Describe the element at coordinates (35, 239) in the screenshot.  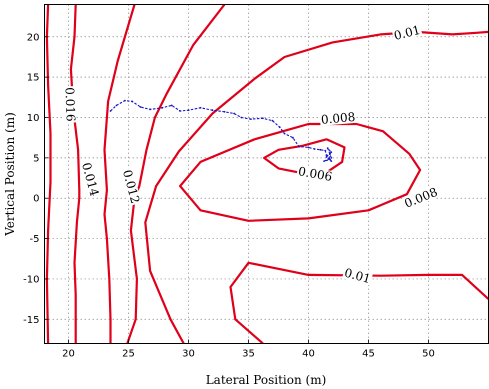
I see `y-tick-label: -5` at that location.